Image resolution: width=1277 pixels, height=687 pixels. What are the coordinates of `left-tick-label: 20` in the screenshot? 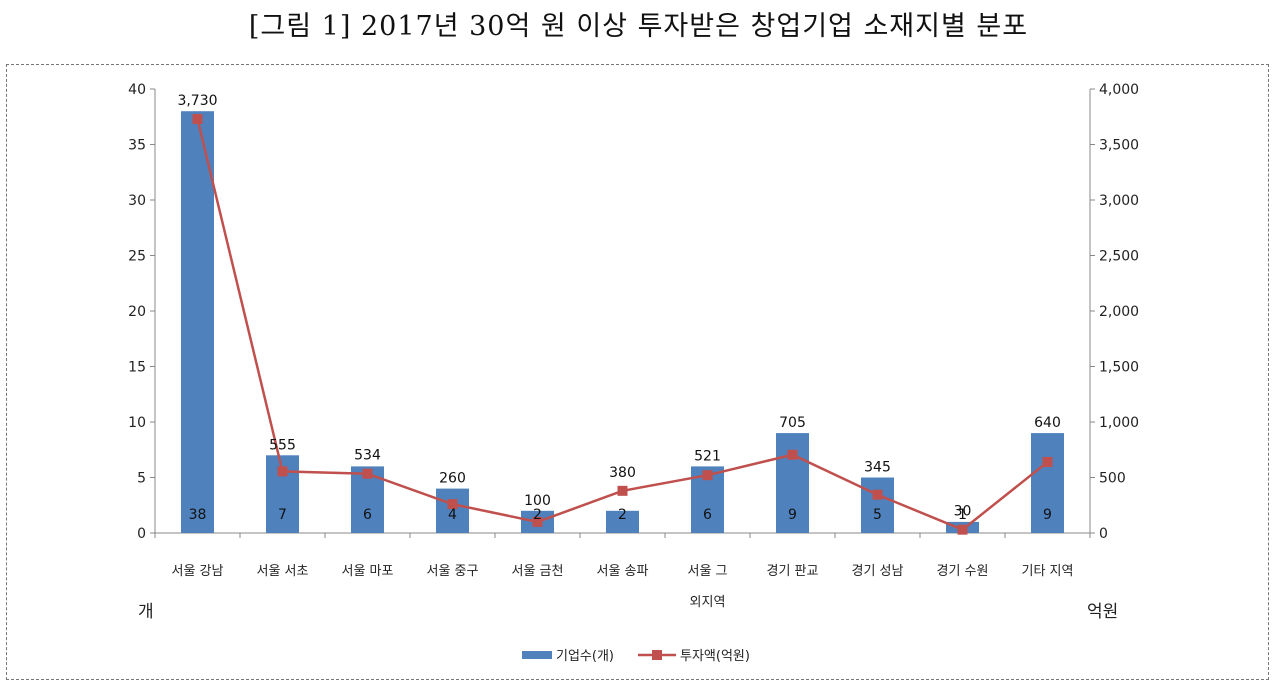 It's located at (137, 312).